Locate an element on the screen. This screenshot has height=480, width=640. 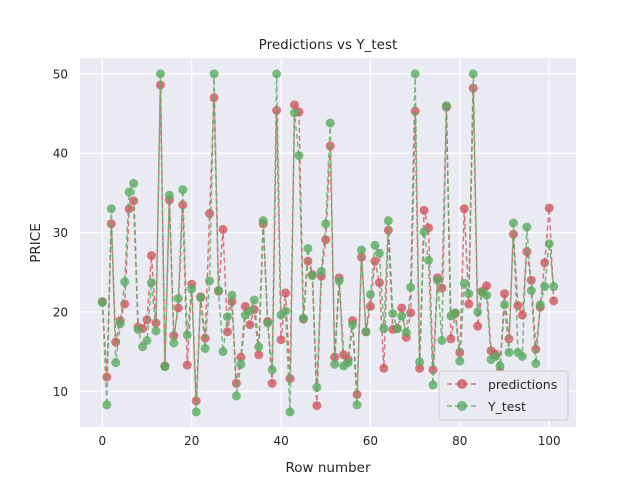
x-tick-label: 60 is located at coordinates (370, 441).